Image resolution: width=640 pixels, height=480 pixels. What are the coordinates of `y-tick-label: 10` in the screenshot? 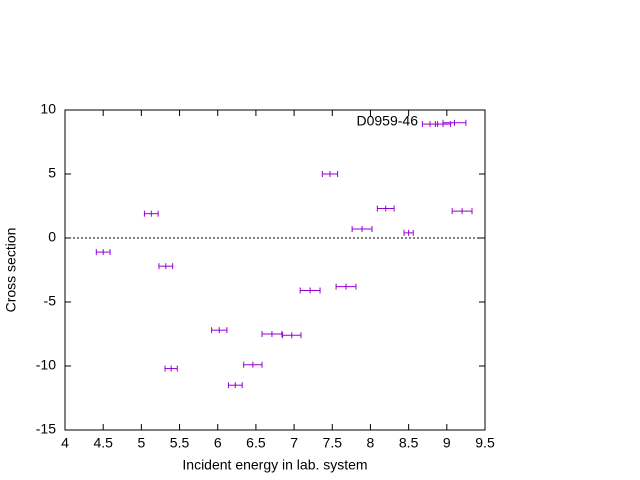 It's located at (48, 109).